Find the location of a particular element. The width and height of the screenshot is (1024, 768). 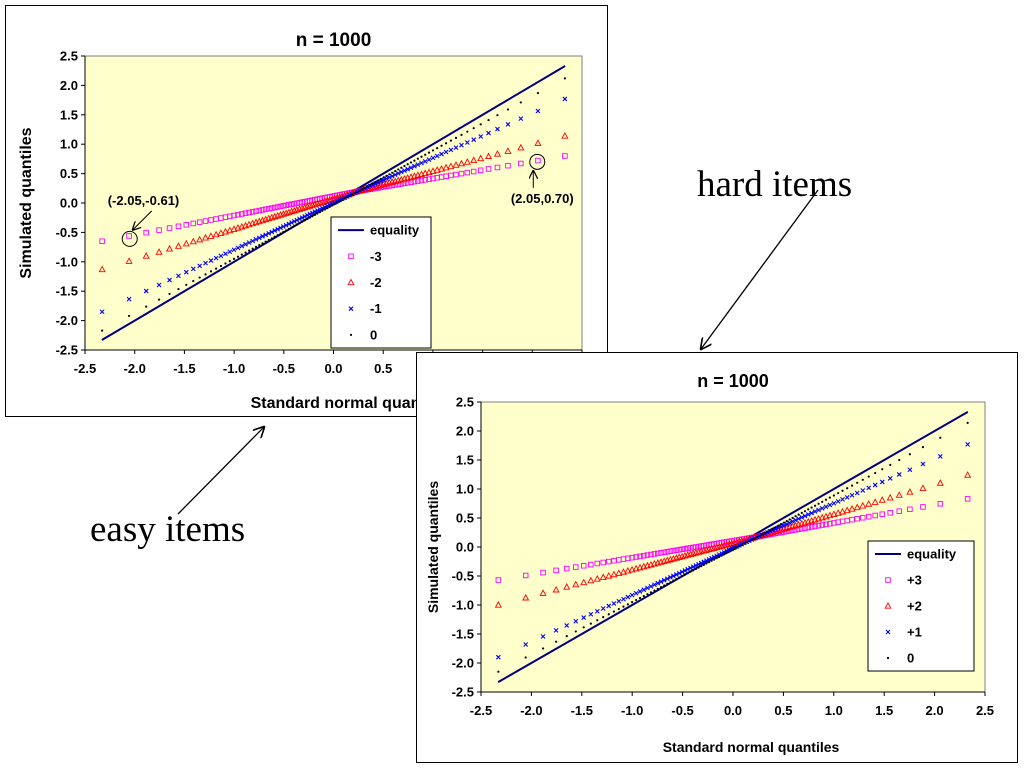

y-tick-label: -2.0 is located at coordinates (67, 320).